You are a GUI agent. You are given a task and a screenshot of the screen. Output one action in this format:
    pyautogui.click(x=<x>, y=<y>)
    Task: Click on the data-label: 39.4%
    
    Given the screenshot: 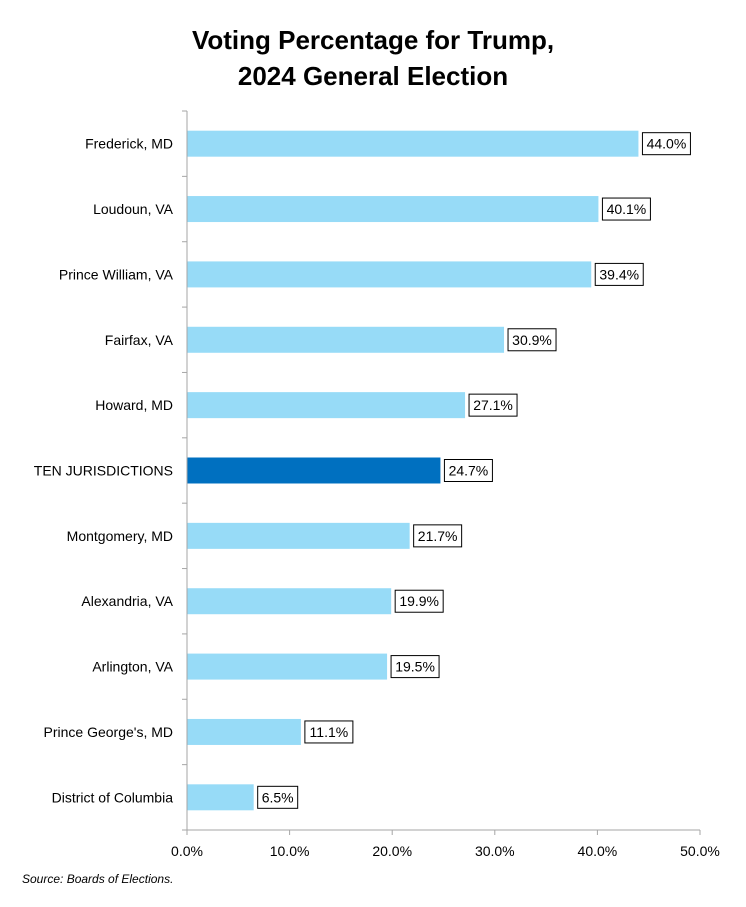 What is the action you would take?
    pyautogui.click(x=619, y=274)
    